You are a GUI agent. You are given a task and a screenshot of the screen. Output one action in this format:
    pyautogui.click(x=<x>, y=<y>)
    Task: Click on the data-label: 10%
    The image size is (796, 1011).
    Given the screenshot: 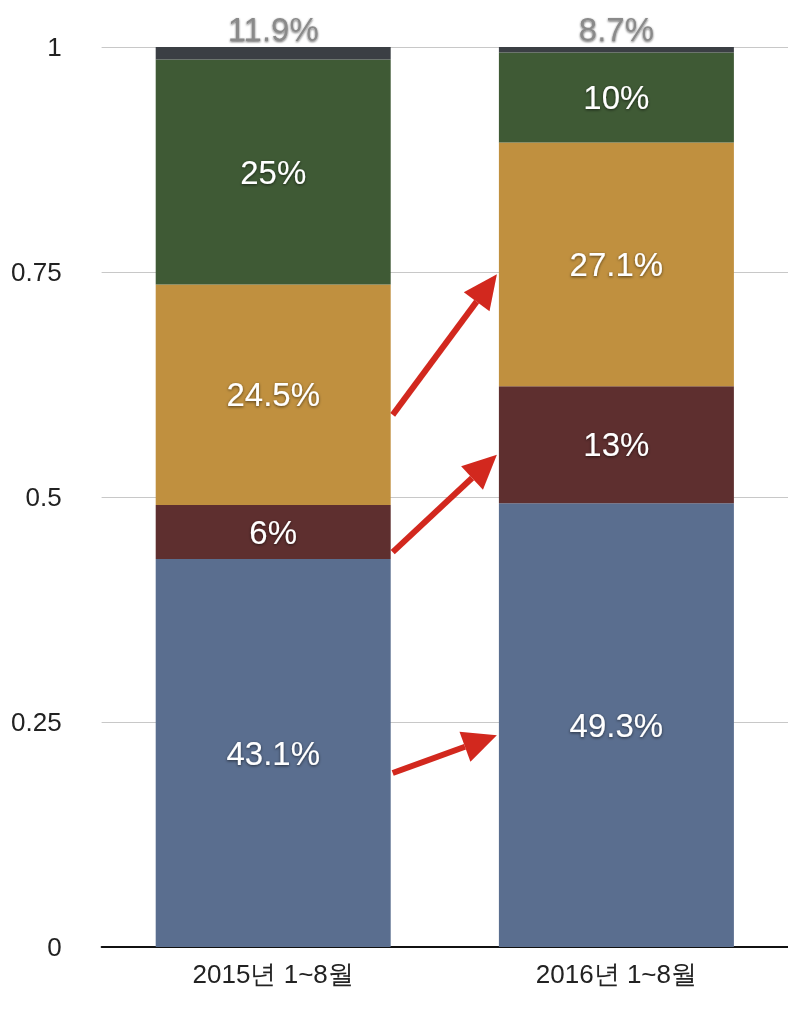 What is the action you would take?
    pyautogui.click(x=616, y=97)
    